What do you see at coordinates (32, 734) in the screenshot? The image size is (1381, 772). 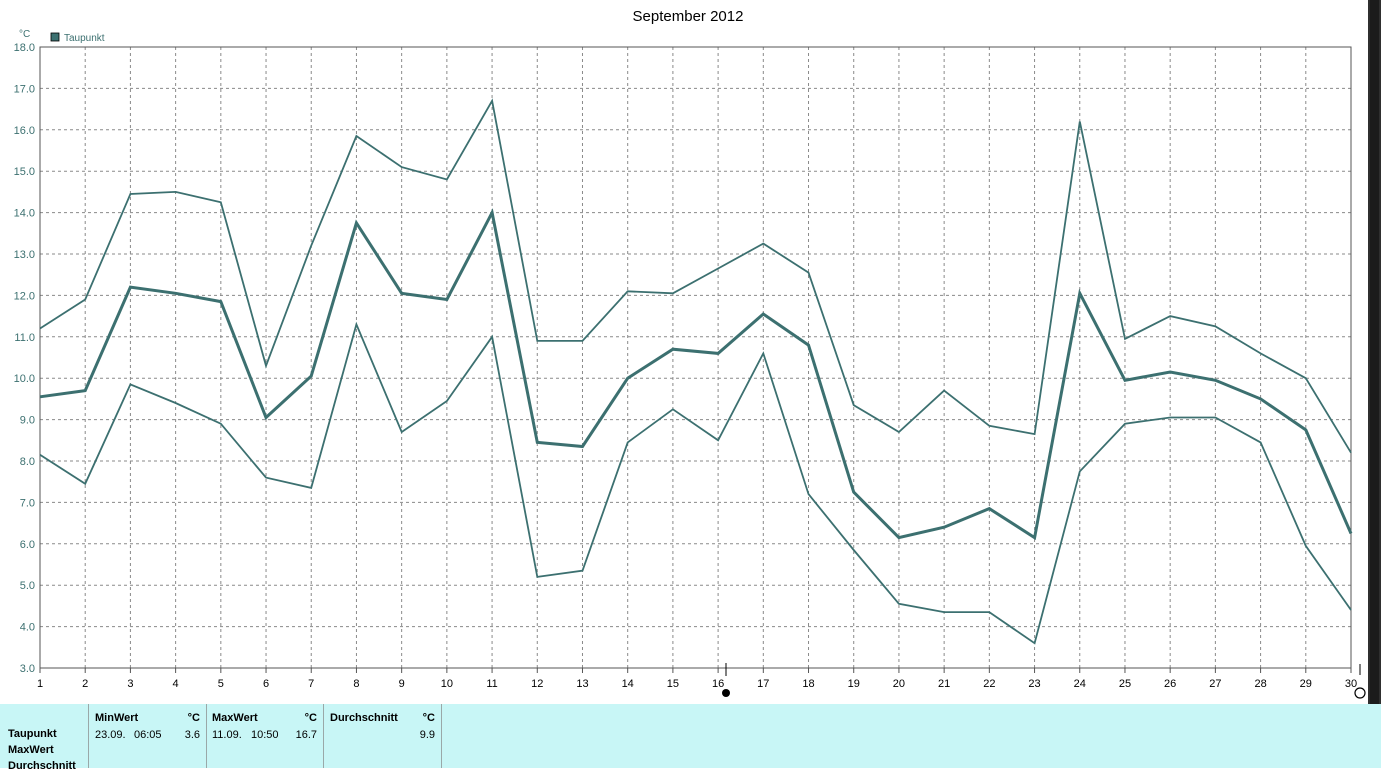 I see `row-label-taupunkt: Taupunkt` at bounding box center [32, 734].